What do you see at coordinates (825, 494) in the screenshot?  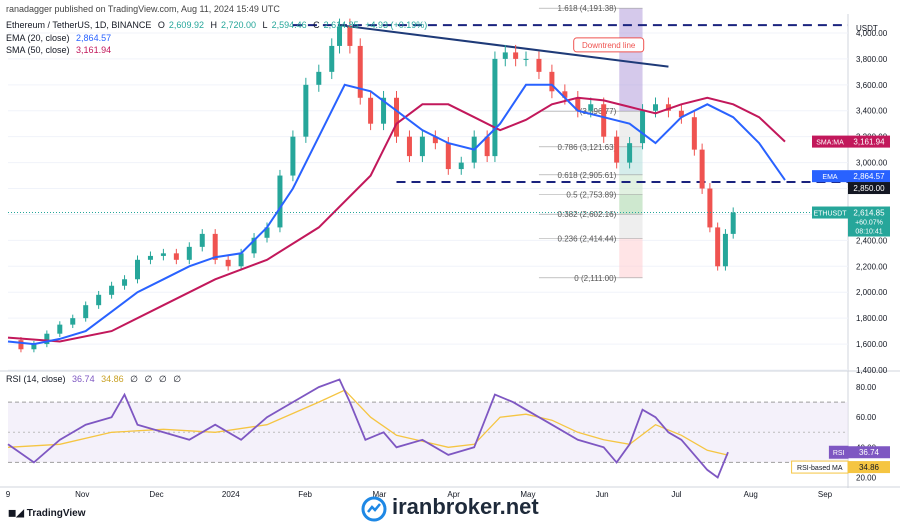 I see `time-tick-label: Sep` at bounding box center [825, 494].